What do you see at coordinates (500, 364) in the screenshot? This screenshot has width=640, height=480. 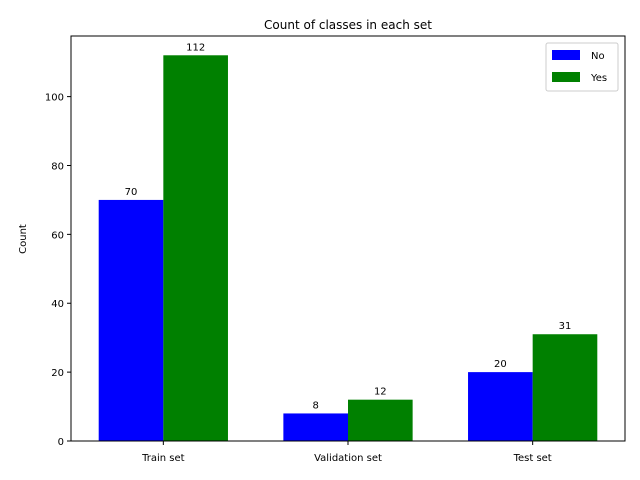 I see `data-label-no-2: 20` at bounding box center [500, 364].